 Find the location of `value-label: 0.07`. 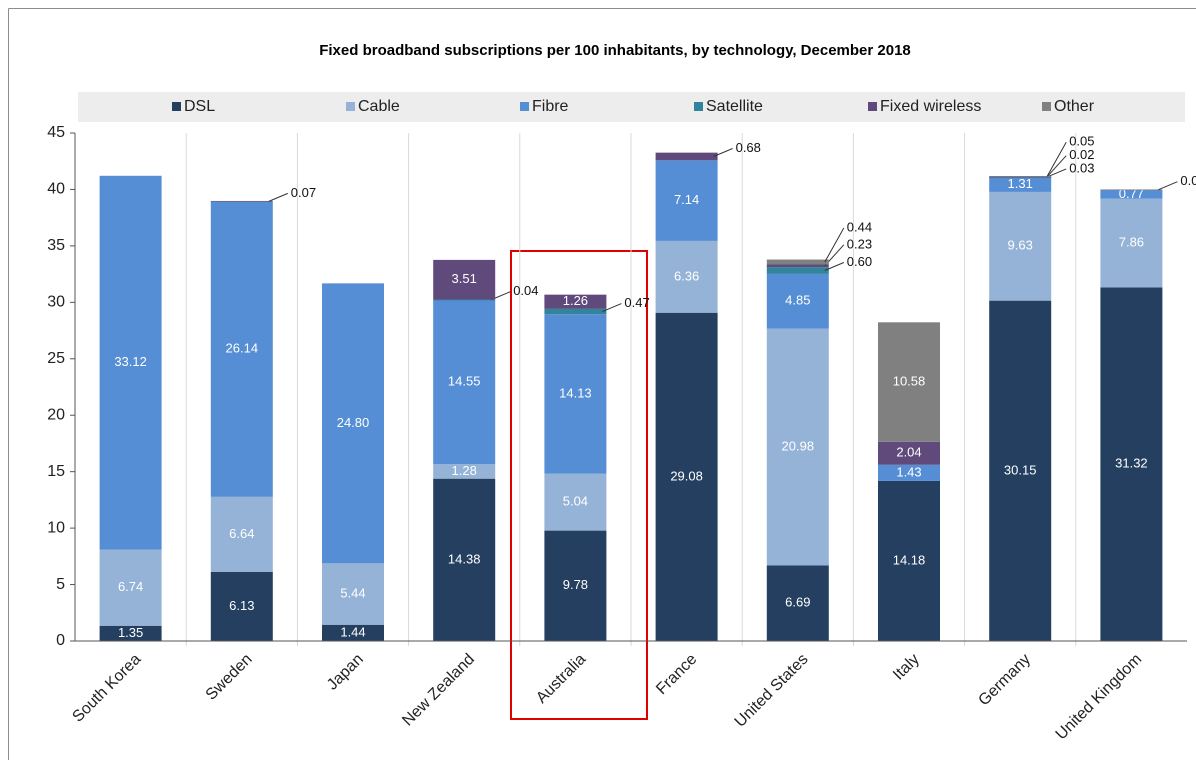

value-label: 0.07 is located at coordinates (303, 192).